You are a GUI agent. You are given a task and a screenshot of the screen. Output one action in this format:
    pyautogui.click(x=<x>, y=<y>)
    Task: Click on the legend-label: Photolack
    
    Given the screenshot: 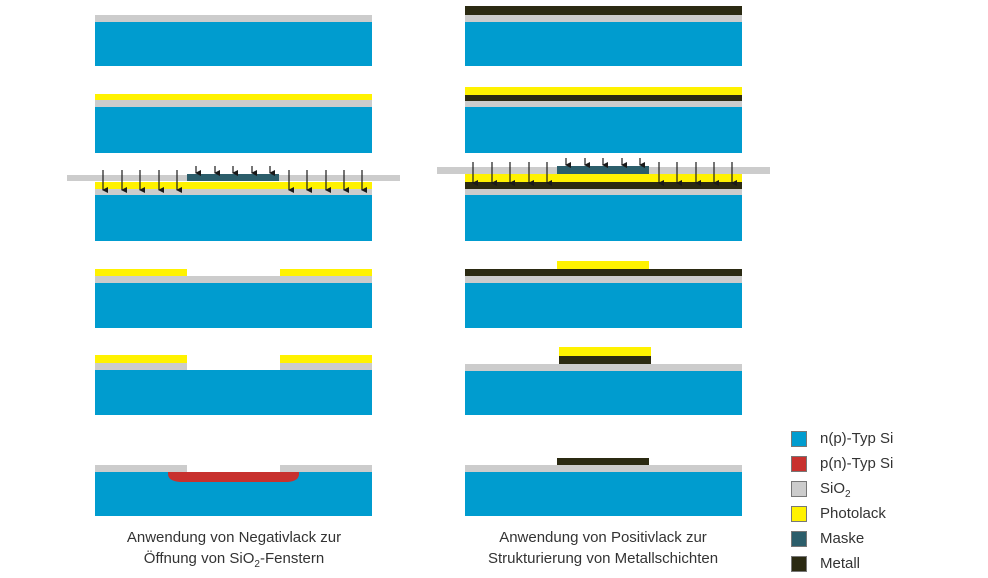 What is the action you would take?
    pyautogui.click(x=853, y=513)
    